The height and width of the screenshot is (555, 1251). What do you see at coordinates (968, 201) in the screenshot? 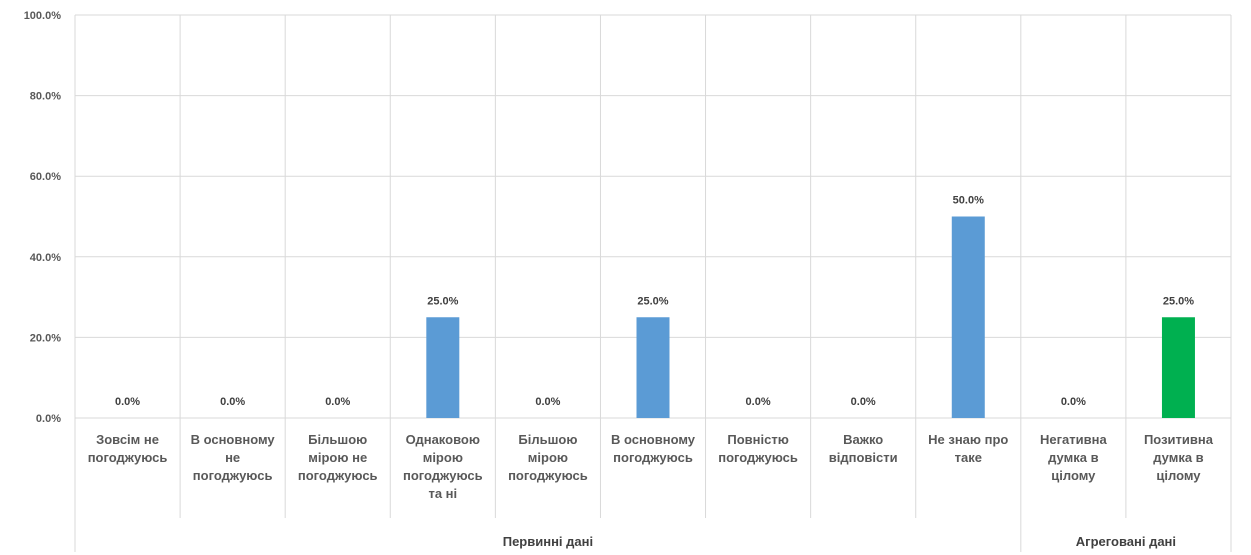
I see `data-label: 50.0%` at bounding box center [968, 201].